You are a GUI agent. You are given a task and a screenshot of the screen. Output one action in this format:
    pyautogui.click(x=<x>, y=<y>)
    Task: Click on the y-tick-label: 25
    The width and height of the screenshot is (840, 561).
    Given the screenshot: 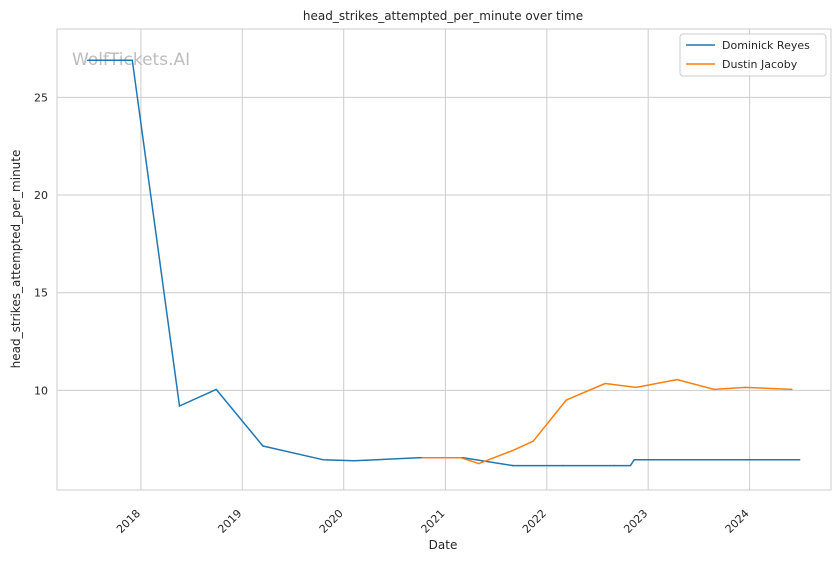 What is the action you would take?
    pyautogui.click(x=41, y=97)
    